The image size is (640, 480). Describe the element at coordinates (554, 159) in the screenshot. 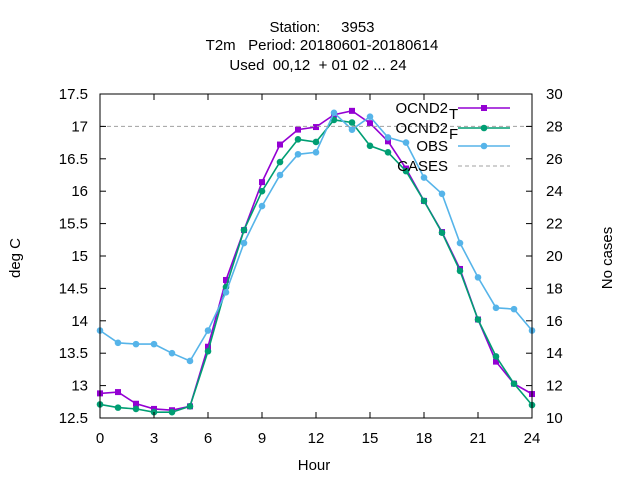

I see `y2-tick-label: 26` at that location.